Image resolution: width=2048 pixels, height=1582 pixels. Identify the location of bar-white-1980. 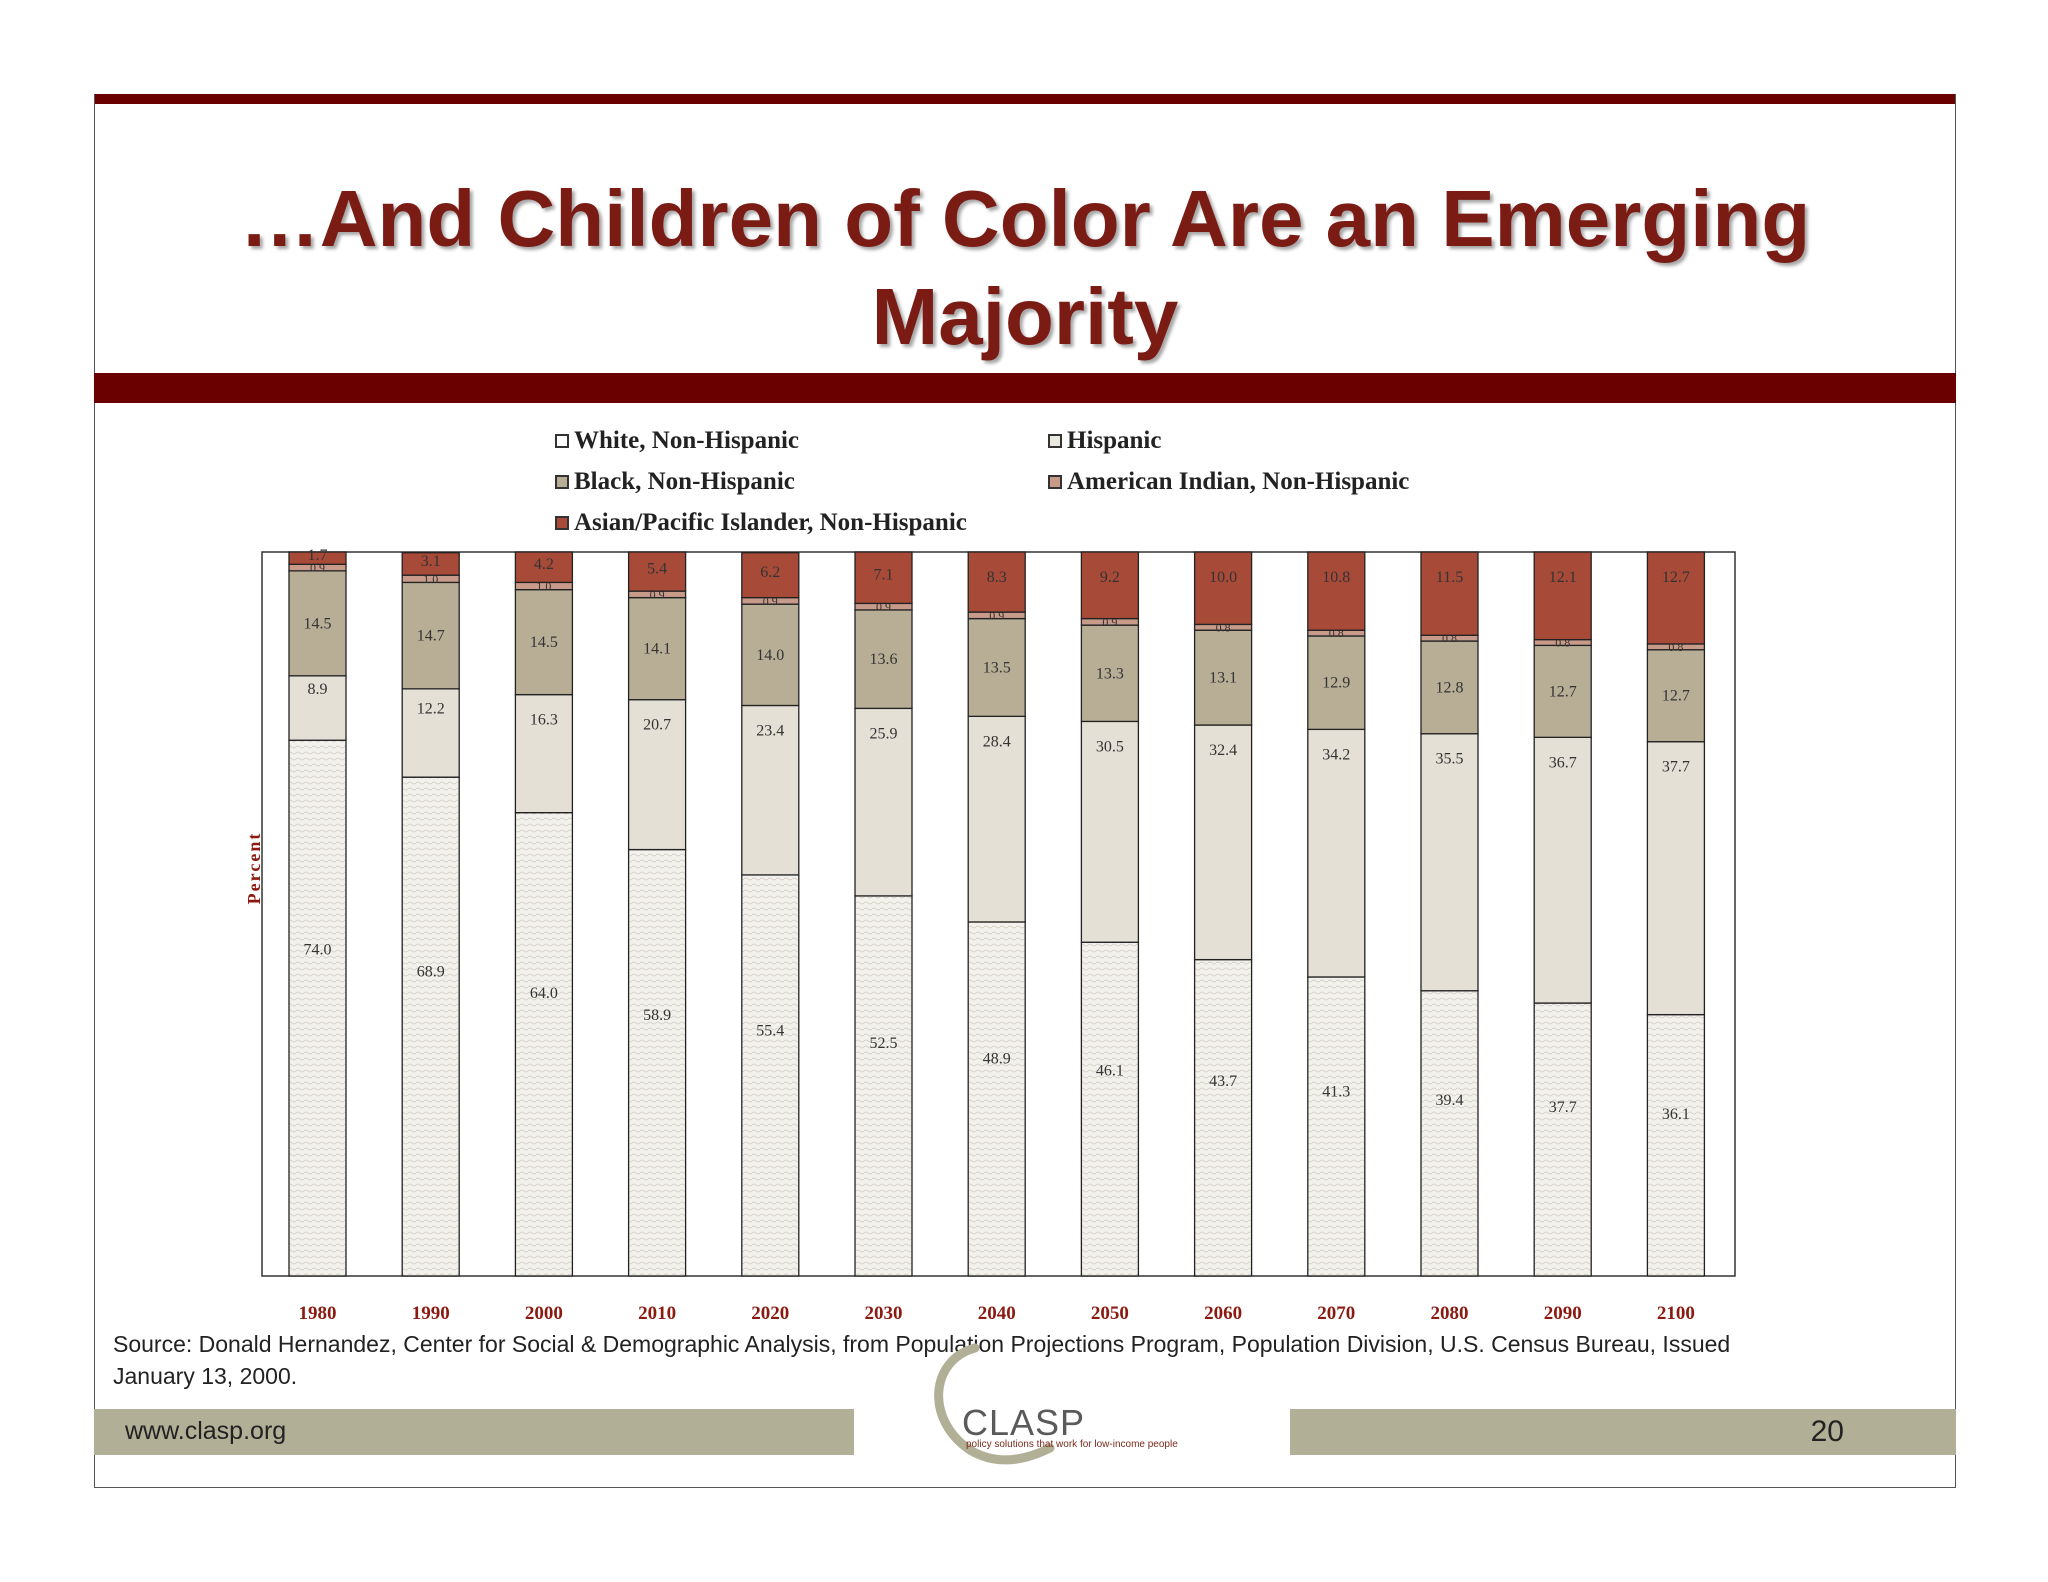
(317, 1008).